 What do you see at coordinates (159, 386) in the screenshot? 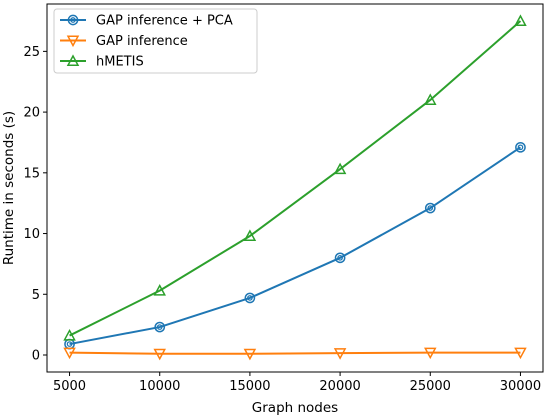
I see `x-tick-label: 10000` at bounding box center [159, 386].